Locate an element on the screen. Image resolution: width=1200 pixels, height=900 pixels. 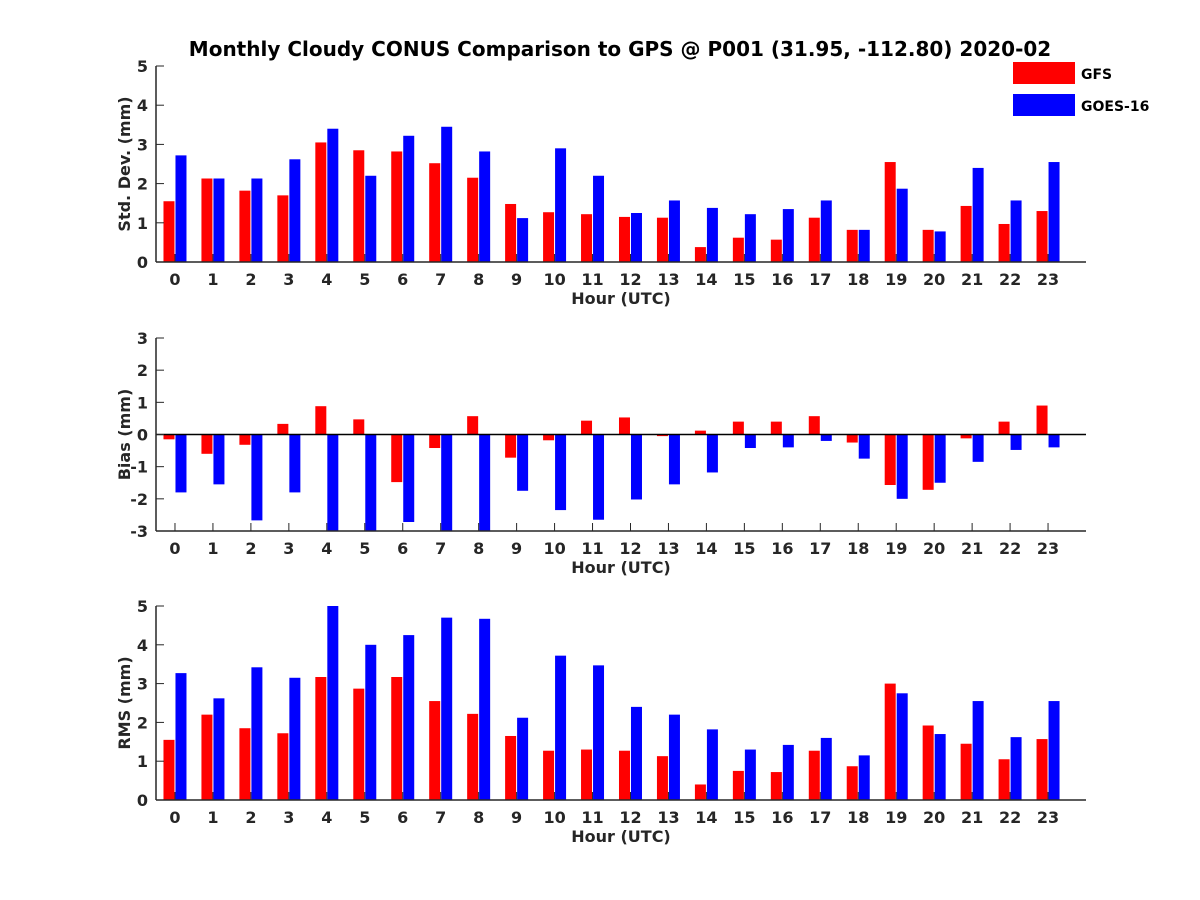
legend-swatch-gfs is located at coordinates (1044, 73).